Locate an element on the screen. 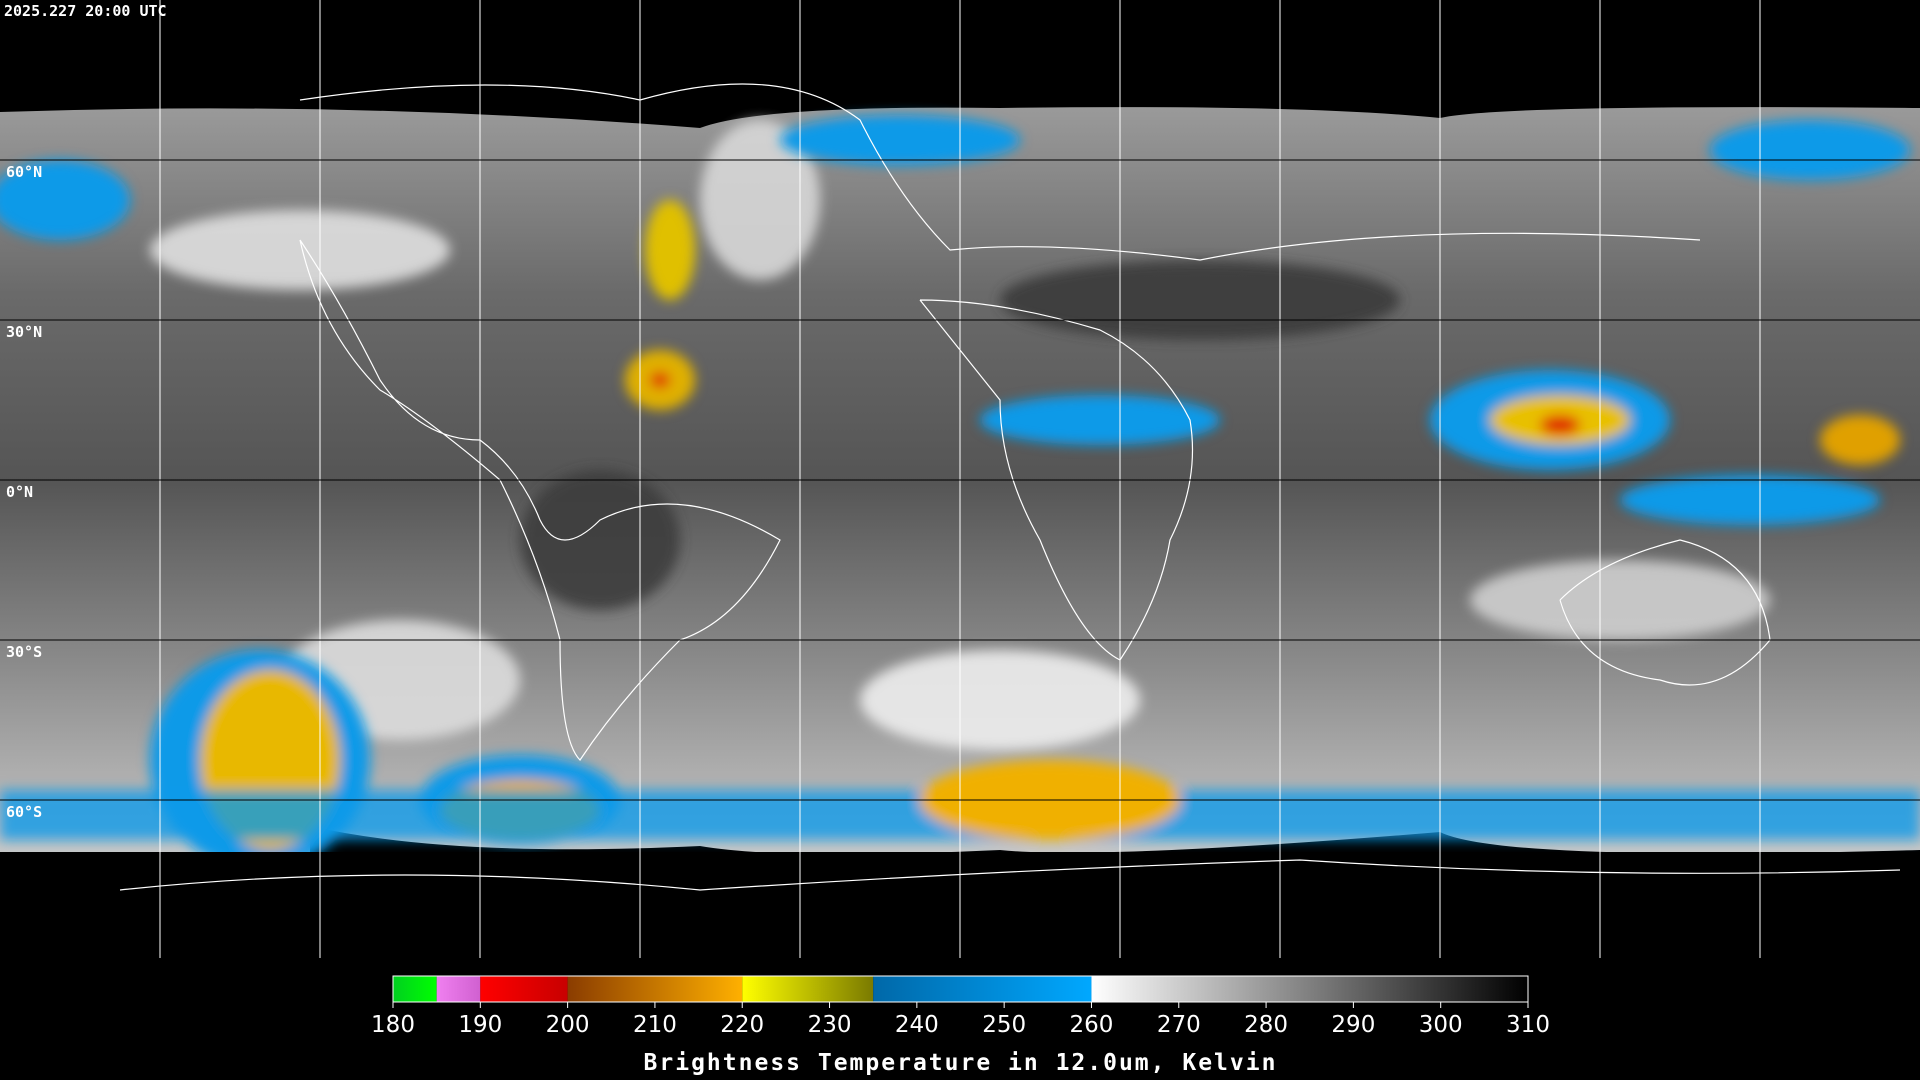  colorbar-tick-label: 180 is located at coordinates (393, 1025).